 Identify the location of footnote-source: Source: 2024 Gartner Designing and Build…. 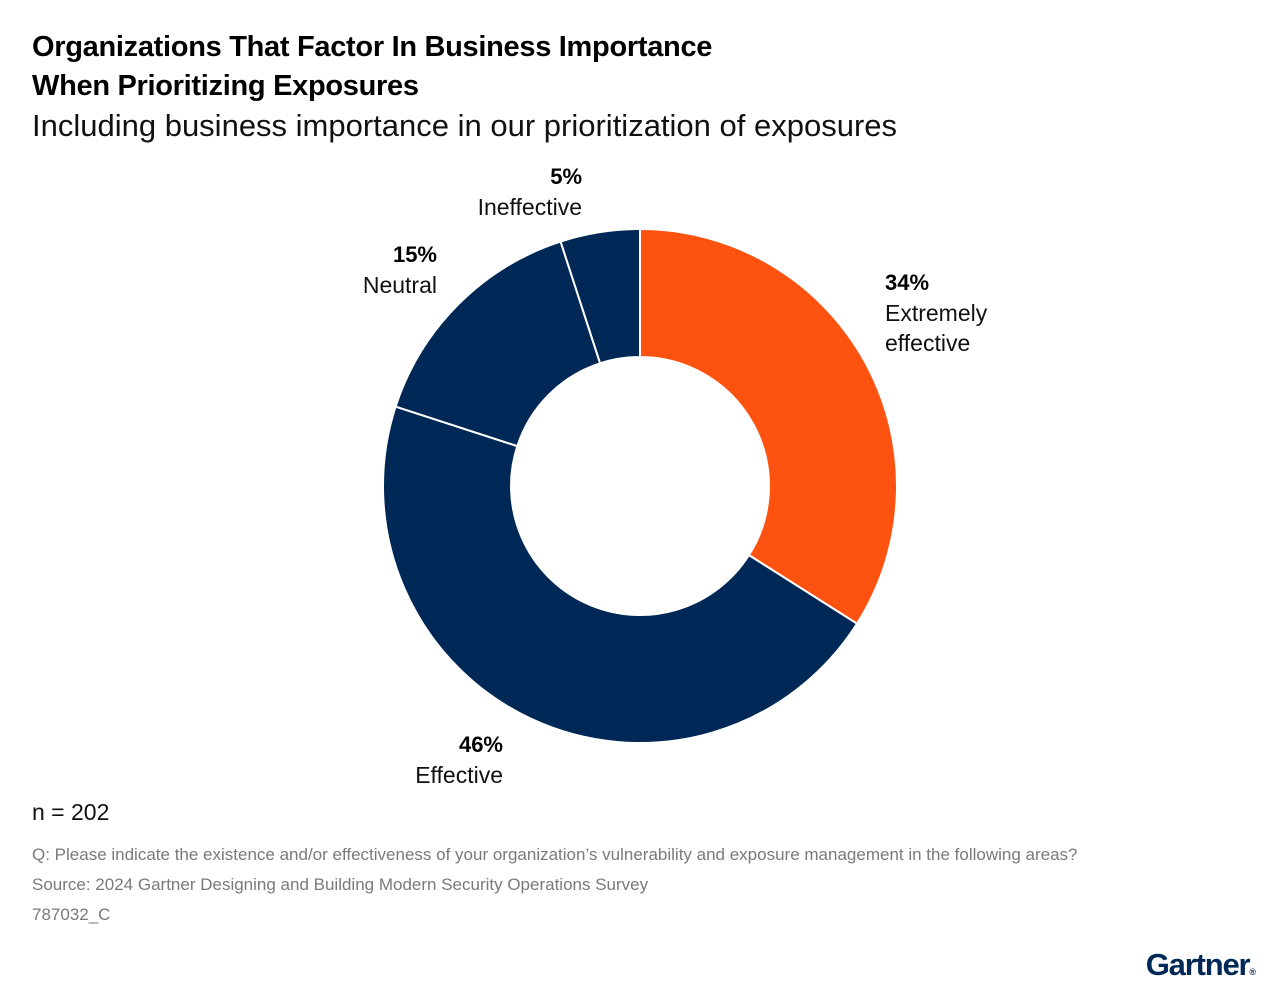
(340, 884).